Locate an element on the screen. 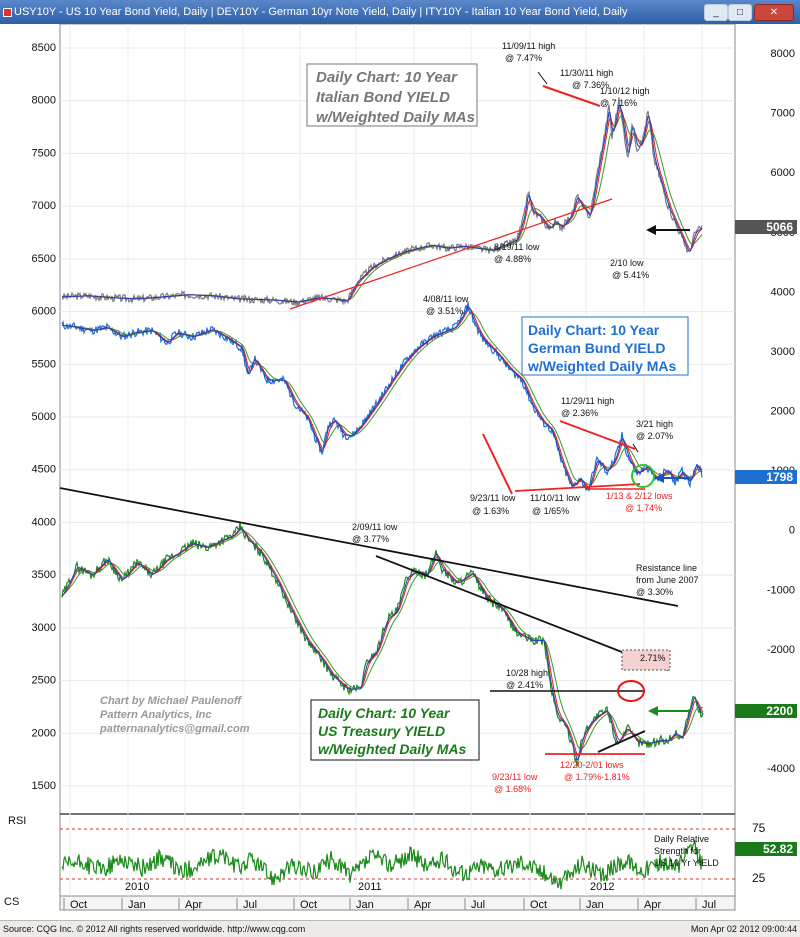 The height and width of the screenshot is (937, 800). germany-low-line is located at coordinates (577, 487).